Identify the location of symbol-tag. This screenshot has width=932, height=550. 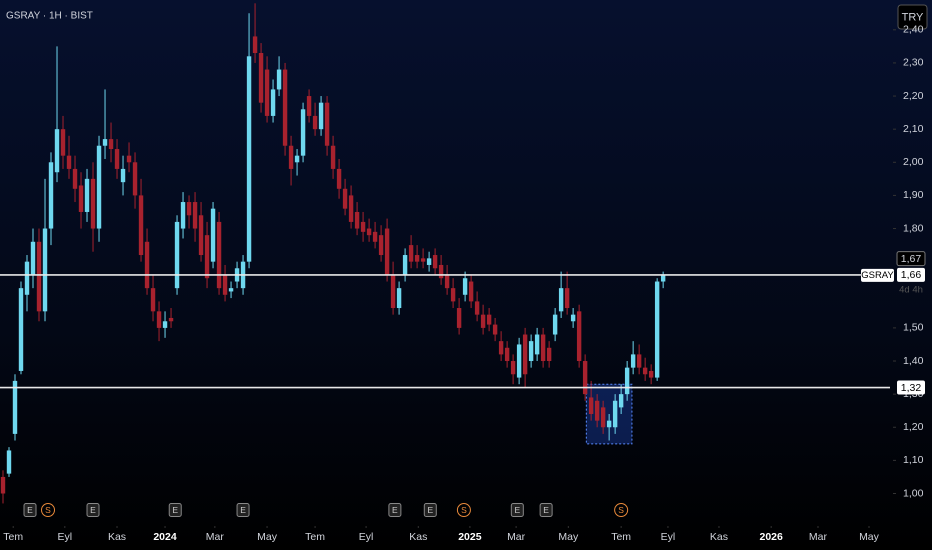
(877, 275).